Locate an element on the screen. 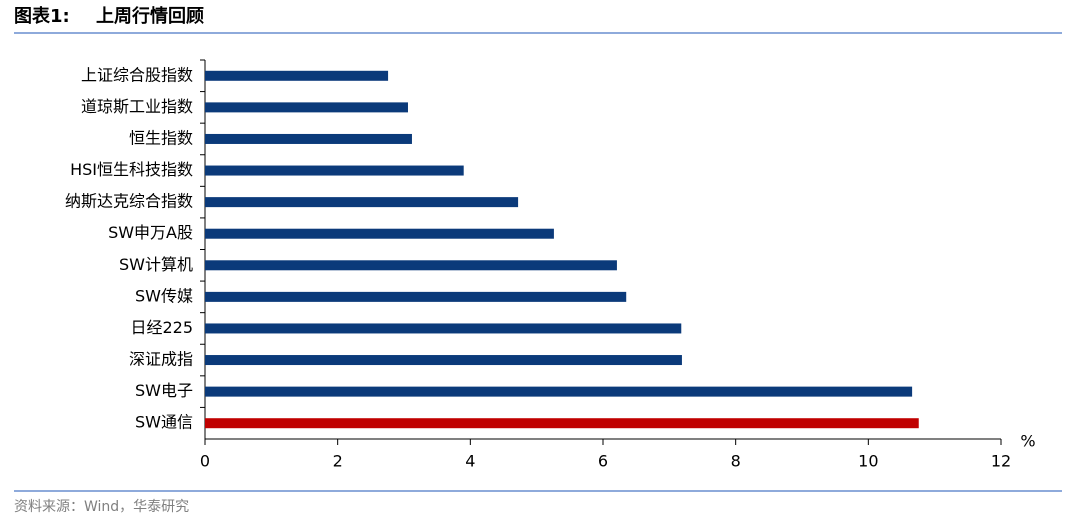  y-tick-label: 日经225 is located at coordinates (161, 327).